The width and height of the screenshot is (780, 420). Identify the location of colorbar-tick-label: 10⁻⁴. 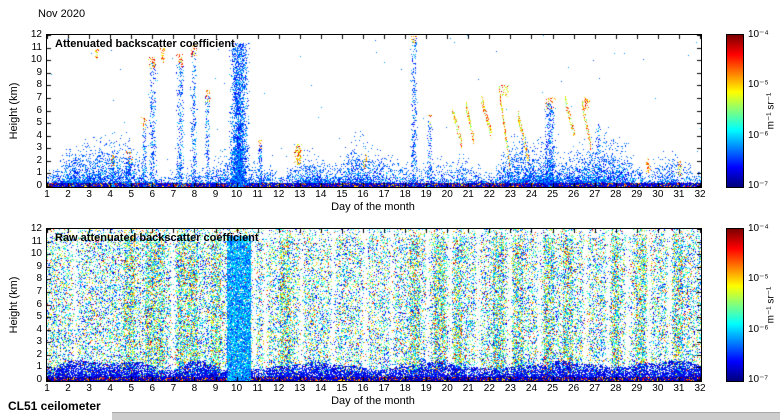
(758, 34).